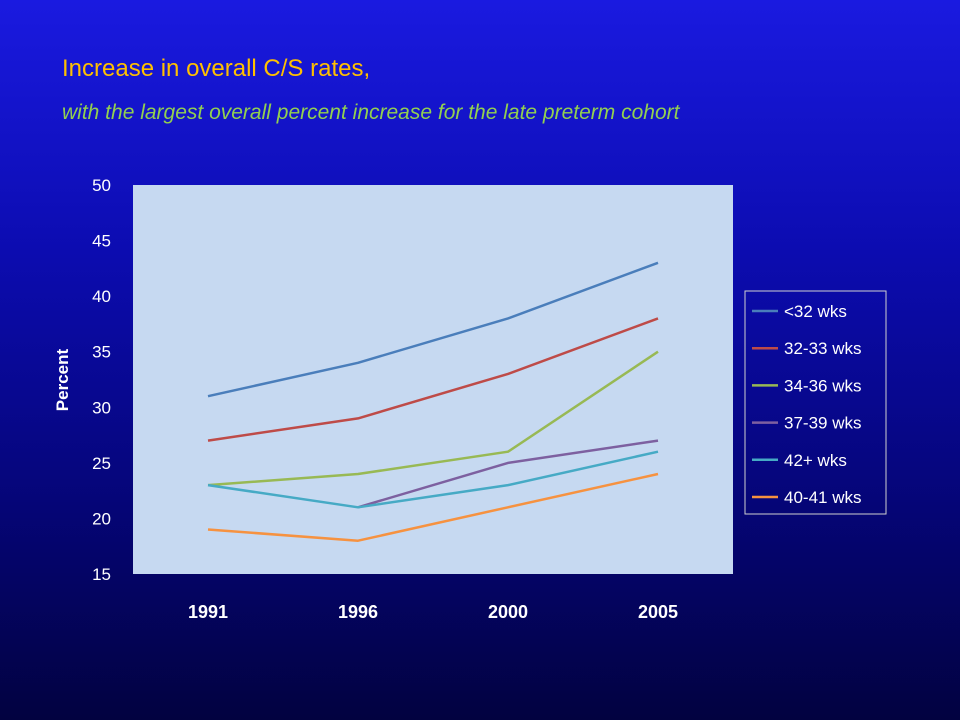 The height and width of the screenshot is (720, 960). What do you see at coordinates (822, 423) in the screenshot?
I see `legend-label: 37-39 wks` at bounding box center [822, 423].